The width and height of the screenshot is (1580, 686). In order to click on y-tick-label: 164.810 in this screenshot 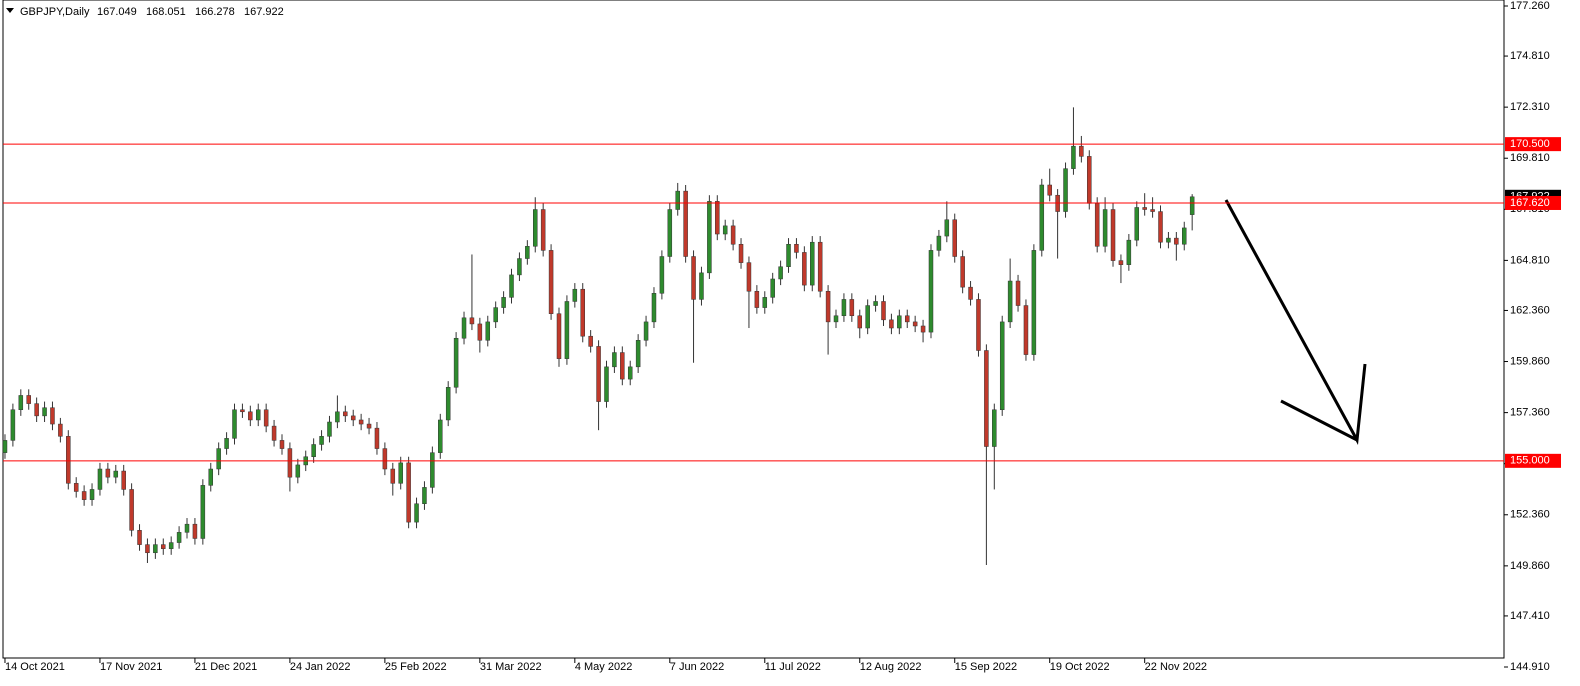, I will do `click(1530, 260)`.